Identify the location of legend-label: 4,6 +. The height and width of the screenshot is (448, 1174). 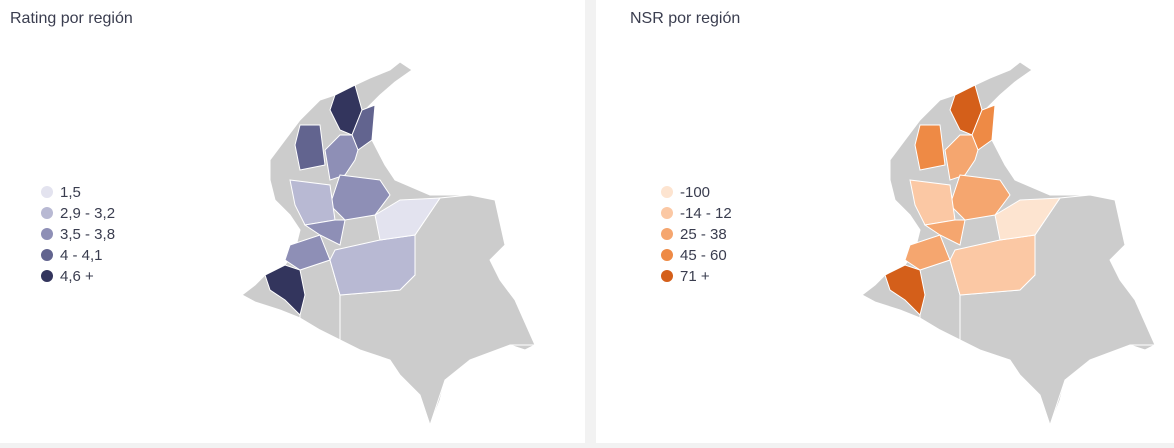
(77, 276).